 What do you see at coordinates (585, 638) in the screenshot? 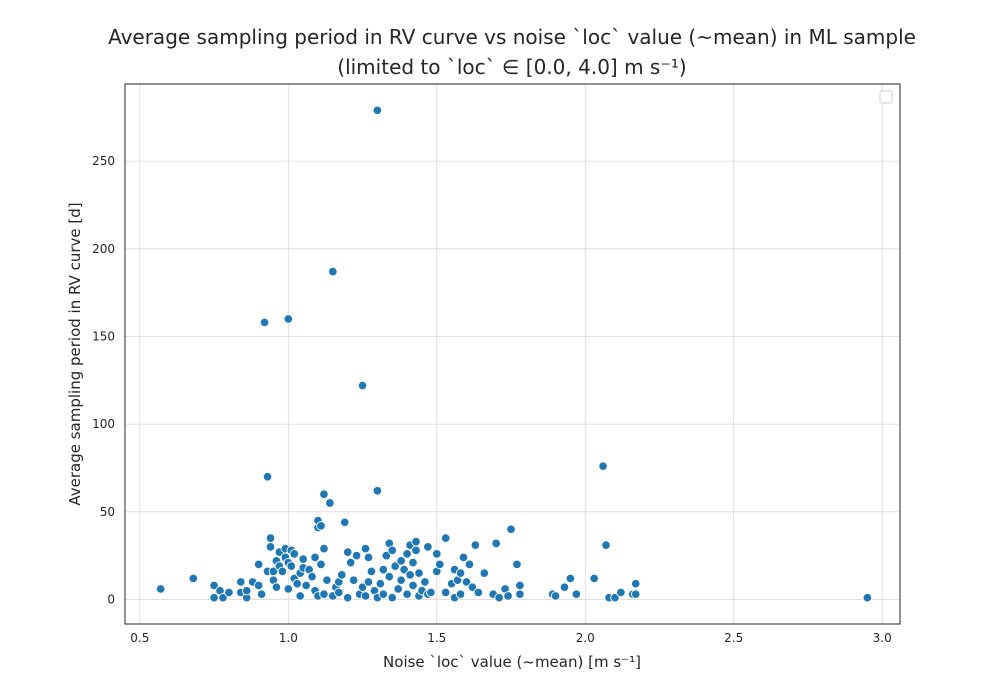
I see `x-tick-label: 2.0` at bounding box center [585, 638].